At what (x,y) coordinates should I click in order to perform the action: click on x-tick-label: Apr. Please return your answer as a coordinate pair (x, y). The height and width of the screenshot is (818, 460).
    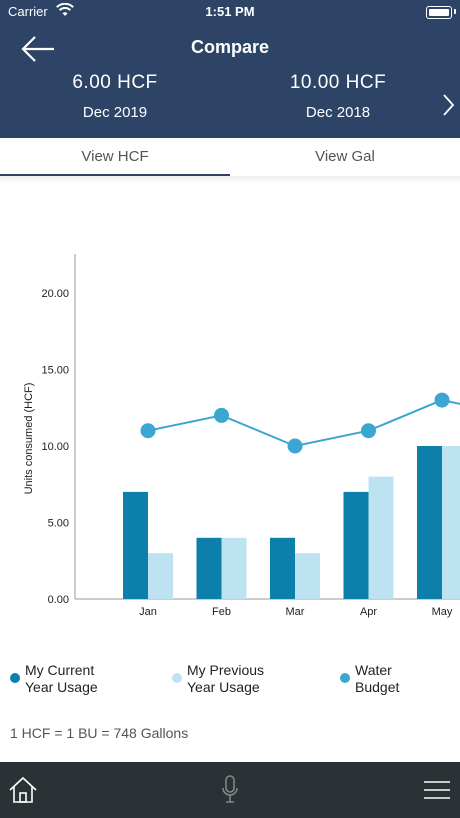
    Looking at the image, I should click on (368, 612).